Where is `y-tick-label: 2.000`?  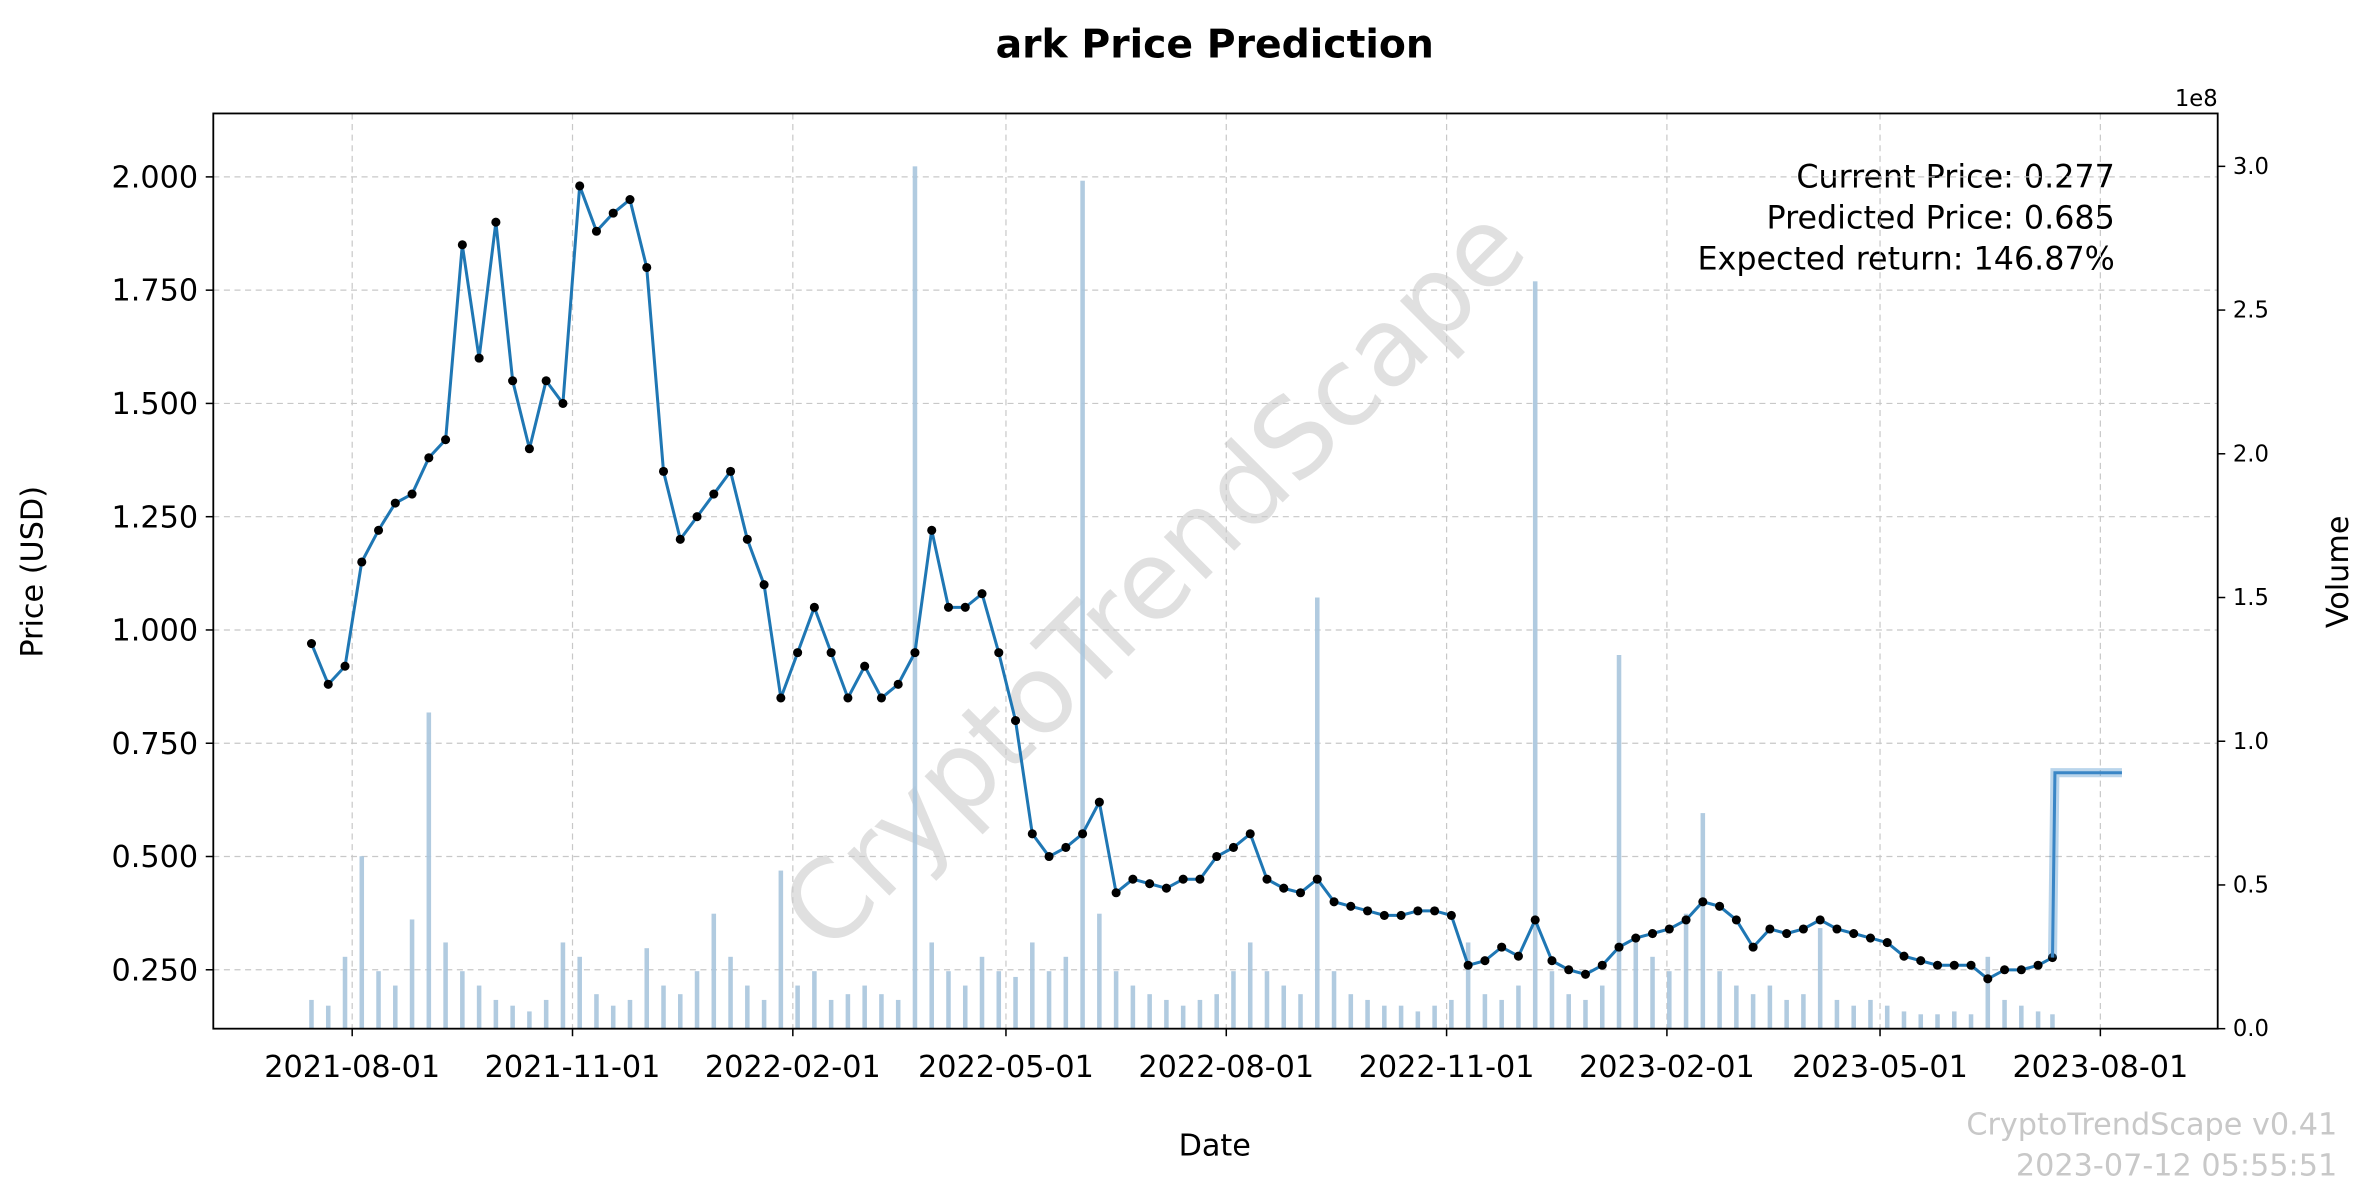
y-tick-label: 2.000 is located at coordinates (155, 177).